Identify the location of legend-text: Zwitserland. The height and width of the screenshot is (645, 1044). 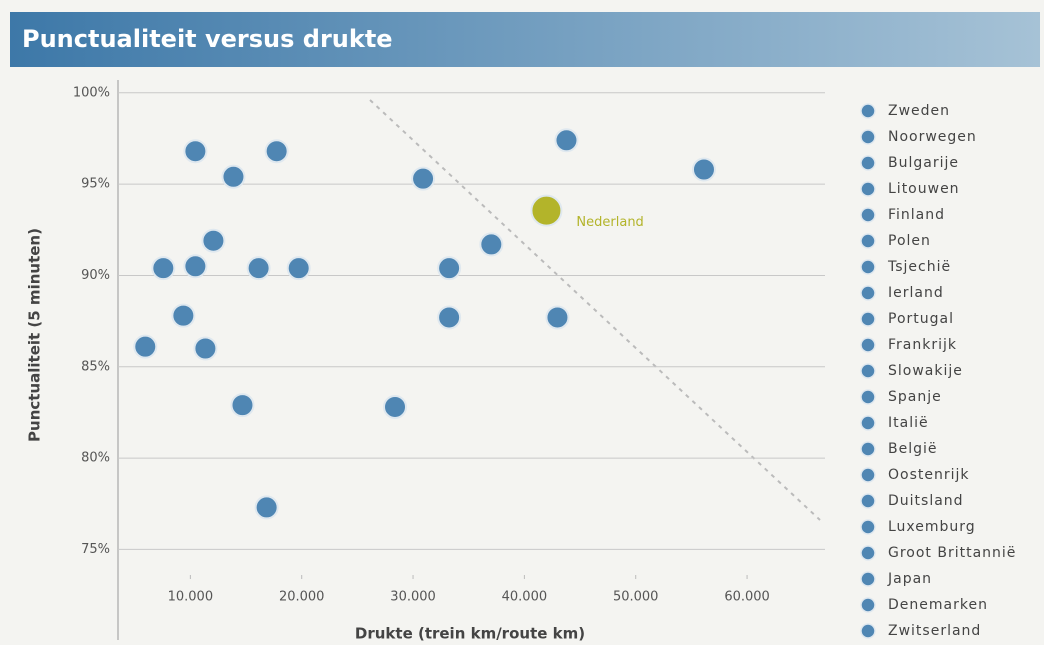
(934, 631).